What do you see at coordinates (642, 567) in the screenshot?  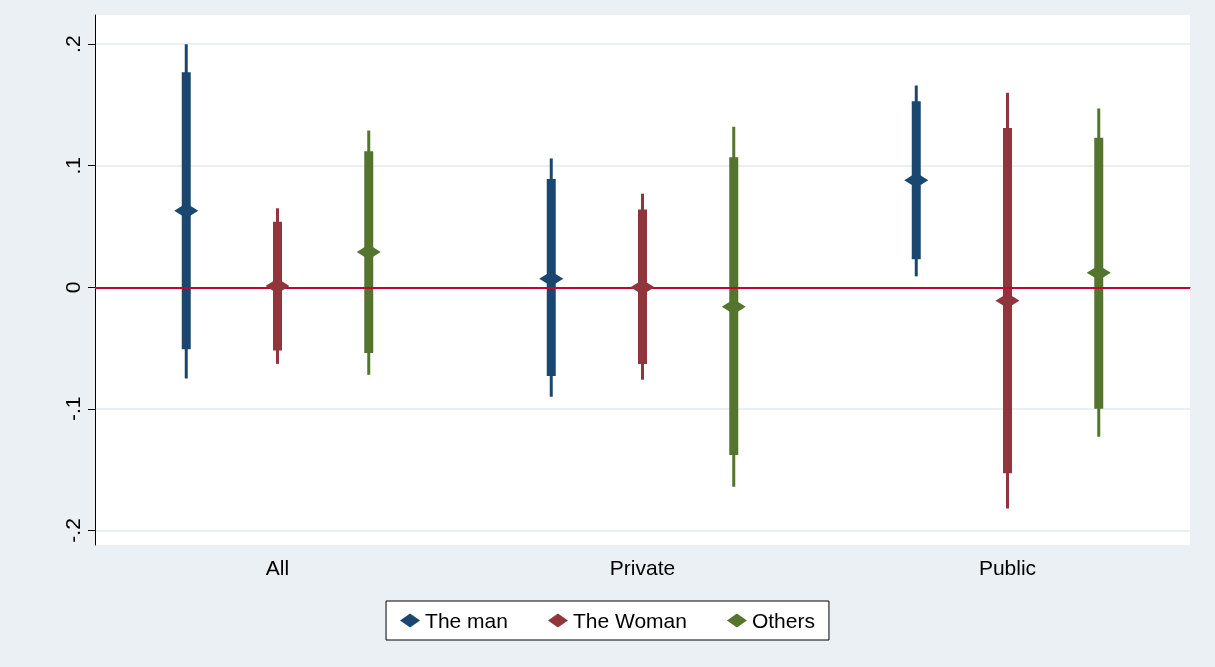 I see `x-tick-label: Private` at bounding box center [642, 567].